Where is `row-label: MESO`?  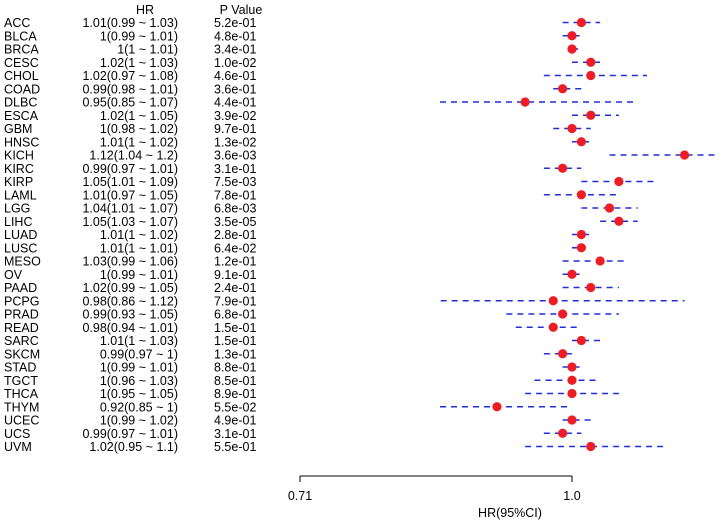
row-label: MESO is located at coordinates (22, 262).